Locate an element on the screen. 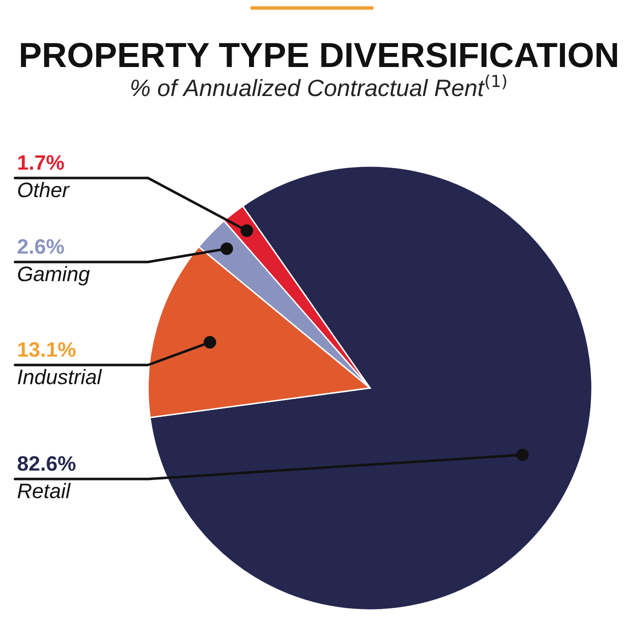  chart-subtitle: % of Annualized Contractual Rent$^{(1)}$ is located at coordinates (318, 85).